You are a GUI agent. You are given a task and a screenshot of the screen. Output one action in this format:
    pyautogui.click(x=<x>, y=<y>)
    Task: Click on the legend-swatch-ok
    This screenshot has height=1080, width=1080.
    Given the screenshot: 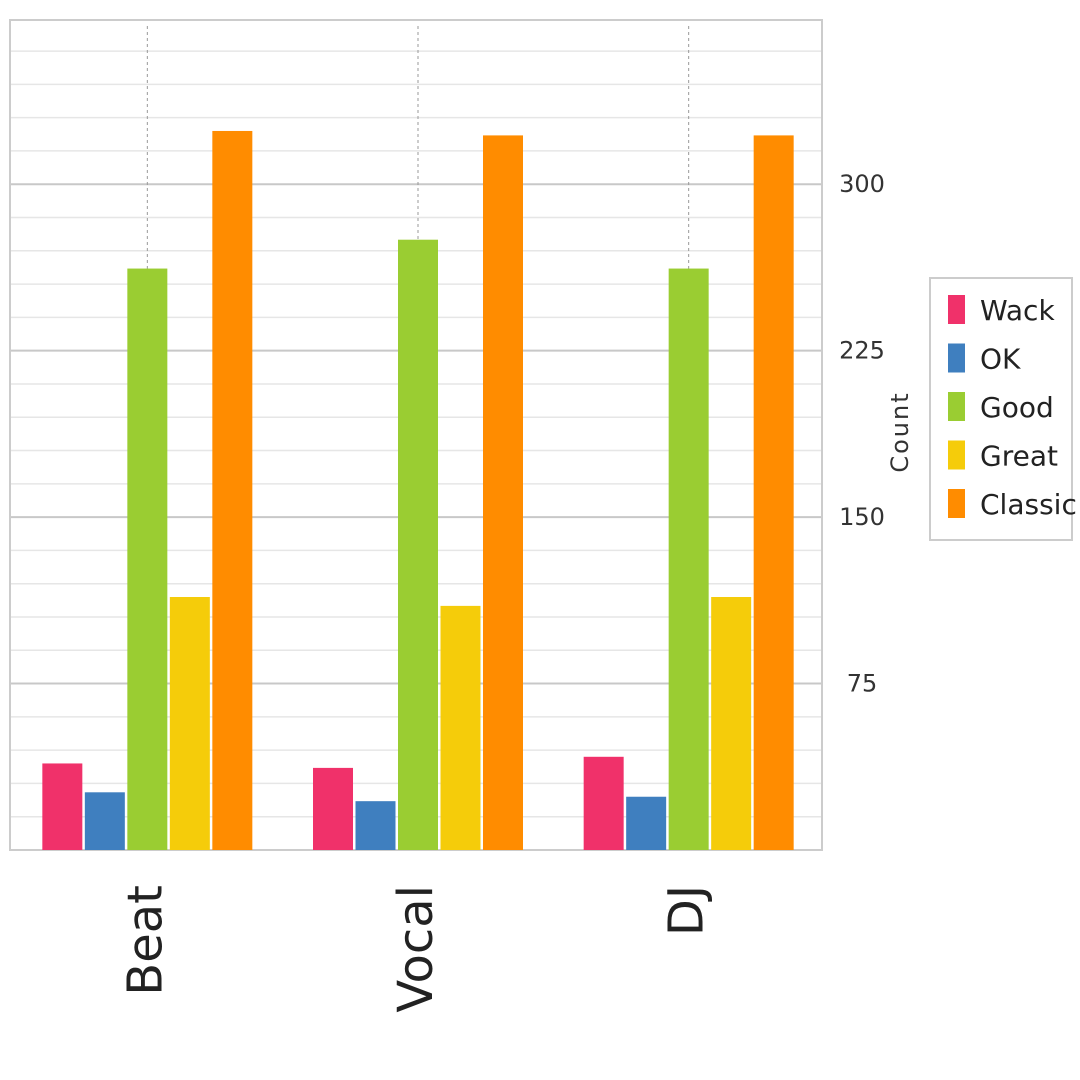 What is the action you would take?
    pyautogui.click(x=956, y=358)
    